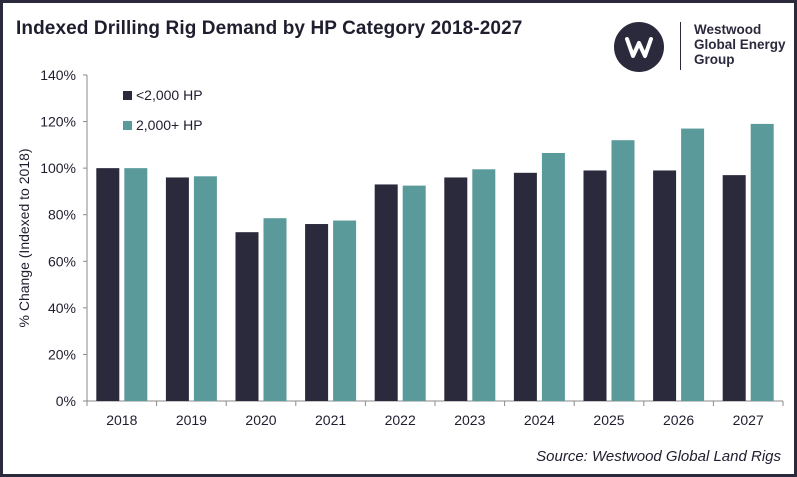  What do you see at coordinates (525, 286) in the screenshot?
I see `bar-lt2000hp-2024` at bounding box center [525, 286].